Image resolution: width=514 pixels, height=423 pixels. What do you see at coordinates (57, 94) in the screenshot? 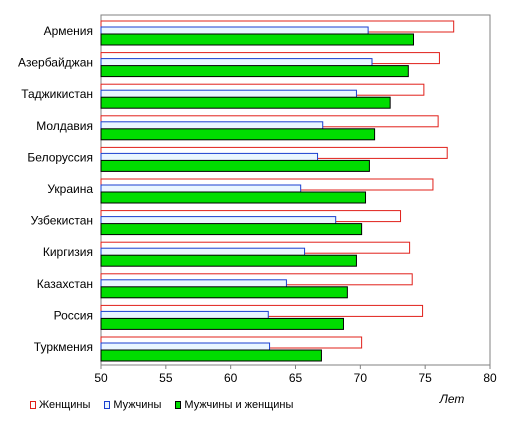
I see `category-label: Таджикистан` at bounding box center [57, 94].